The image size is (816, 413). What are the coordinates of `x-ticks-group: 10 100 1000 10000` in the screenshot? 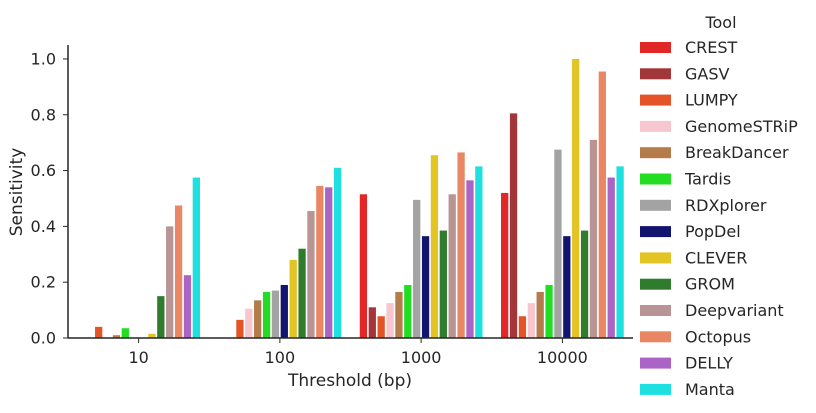 It's located at (358, 352).